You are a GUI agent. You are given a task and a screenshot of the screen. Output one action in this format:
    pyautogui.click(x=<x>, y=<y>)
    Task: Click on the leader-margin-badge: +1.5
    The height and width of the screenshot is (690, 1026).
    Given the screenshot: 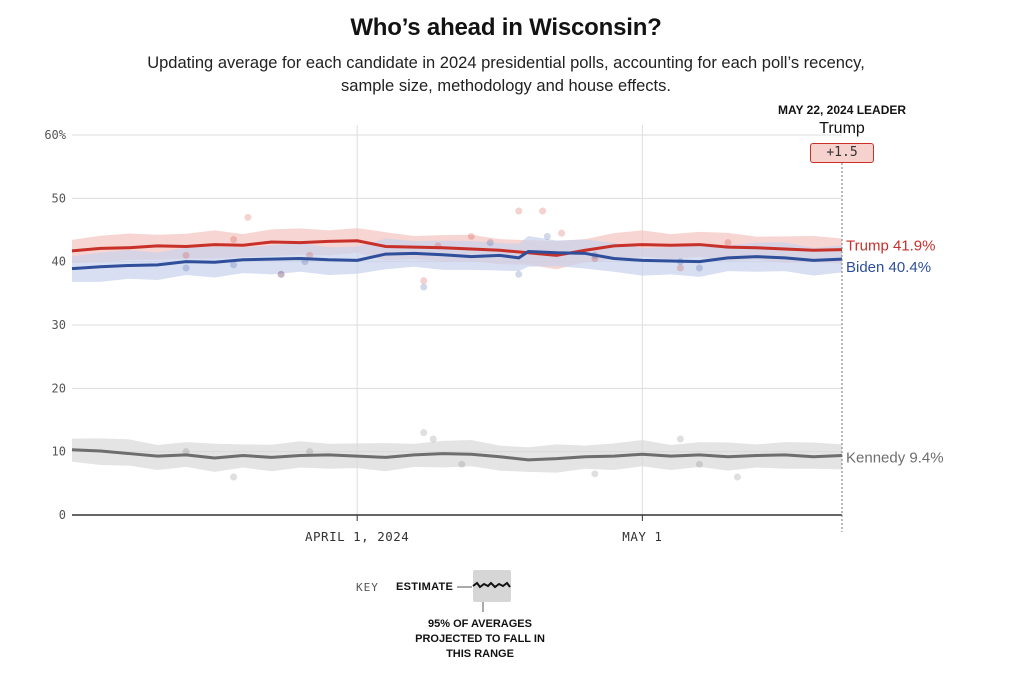 What is the action you would take?
    pyautogui.click(x=842, y=153)
    